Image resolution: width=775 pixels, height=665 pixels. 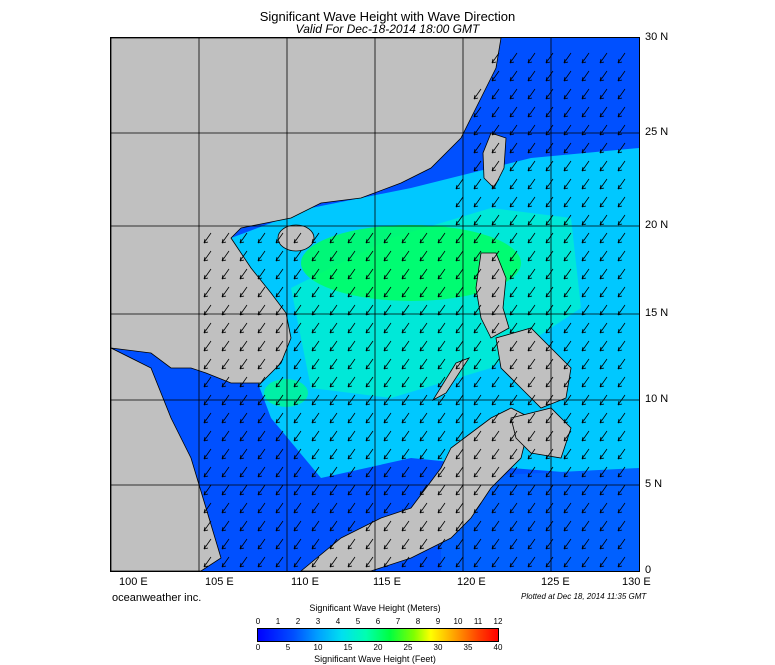 I want to click on meters-tick-label: 12, so click(x=498, y=621).